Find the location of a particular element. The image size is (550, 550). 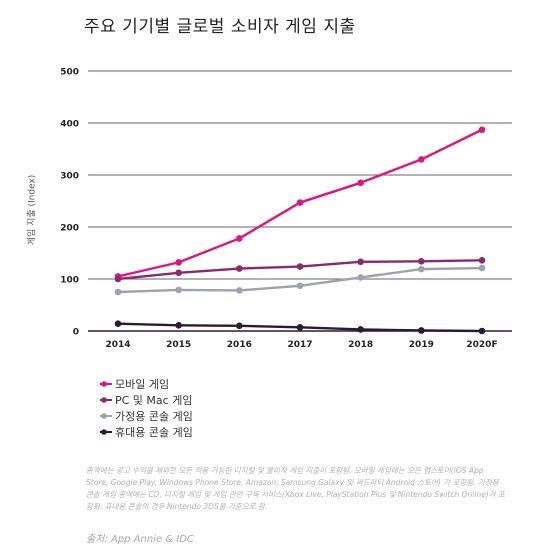

legend-item: PC 및 Mac 게임 is located at coordinates (146, 400).